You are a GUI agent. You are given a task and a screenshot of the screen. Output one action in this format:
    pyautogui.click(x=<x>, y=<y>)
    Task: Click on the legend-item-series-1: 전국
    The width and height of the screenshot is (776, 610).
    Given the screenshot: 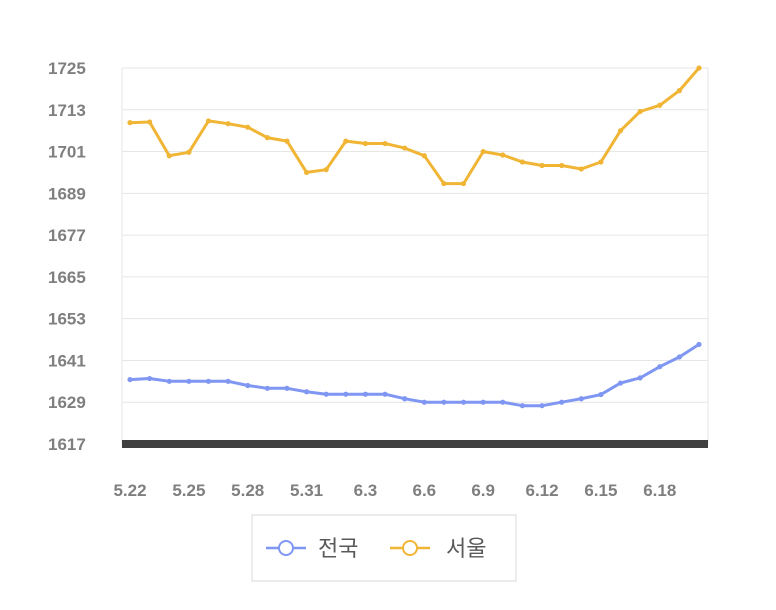 What is the action you would take?
    pyautogui.click(x=312, y=549)
    